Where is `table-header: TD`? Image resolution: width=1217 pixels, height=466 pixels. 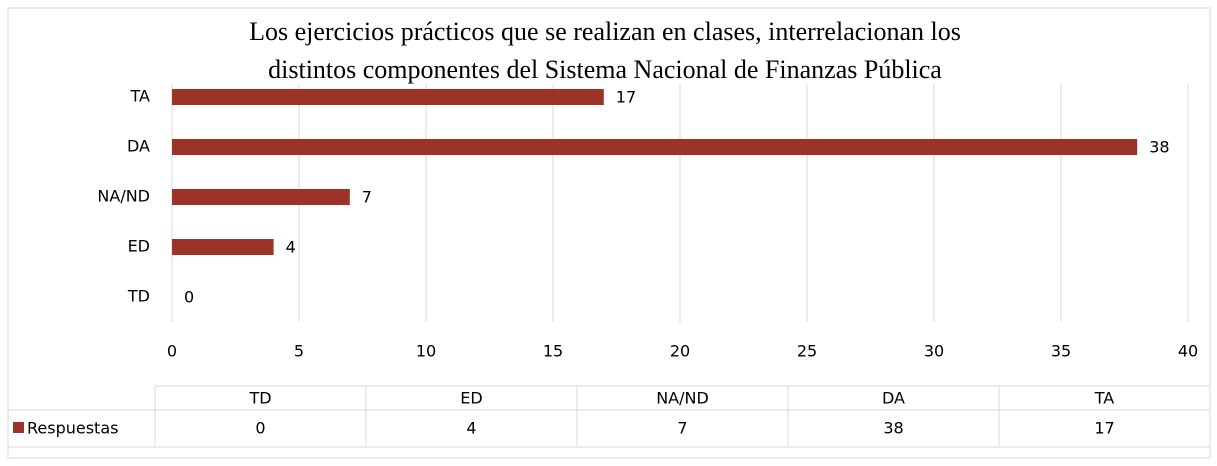 table-header: TD is located at coordinates (259, 398).